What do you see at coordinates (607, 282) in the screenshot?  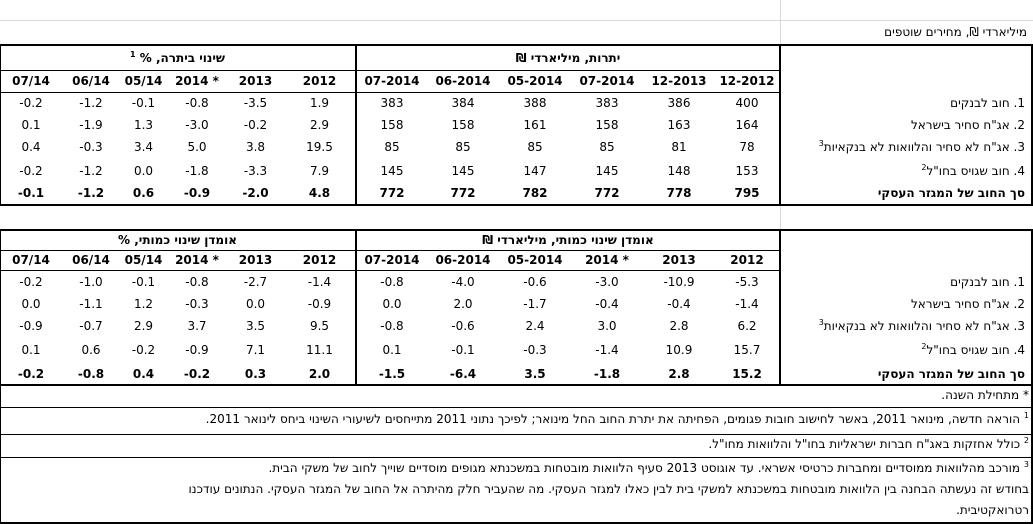 I see `data-cell: -3.0` at bounding box center [607, 282].